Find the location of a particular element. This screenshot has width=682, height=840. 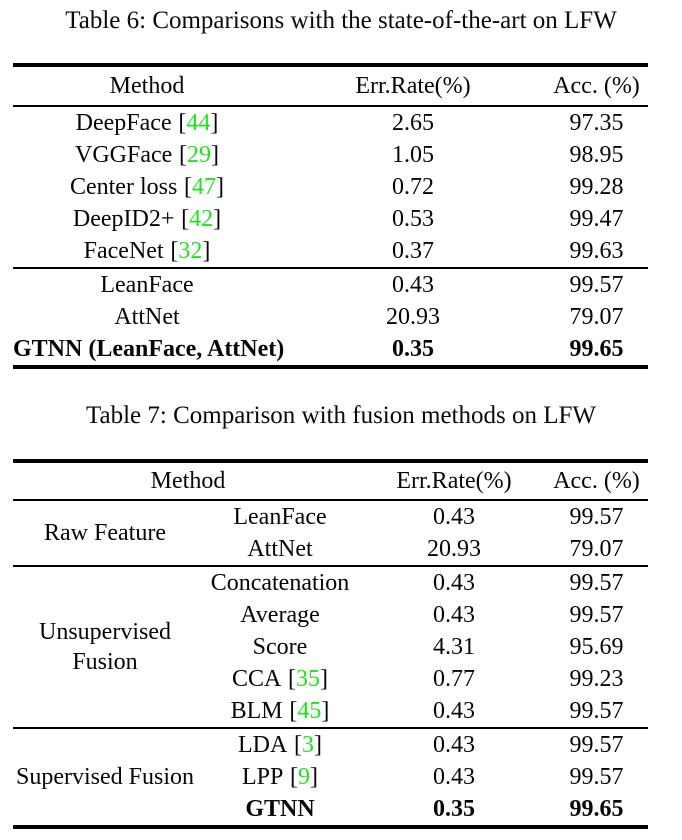

table-row: DeepFace [44] 2.65 97.35 is located at coordinates (330, 123).